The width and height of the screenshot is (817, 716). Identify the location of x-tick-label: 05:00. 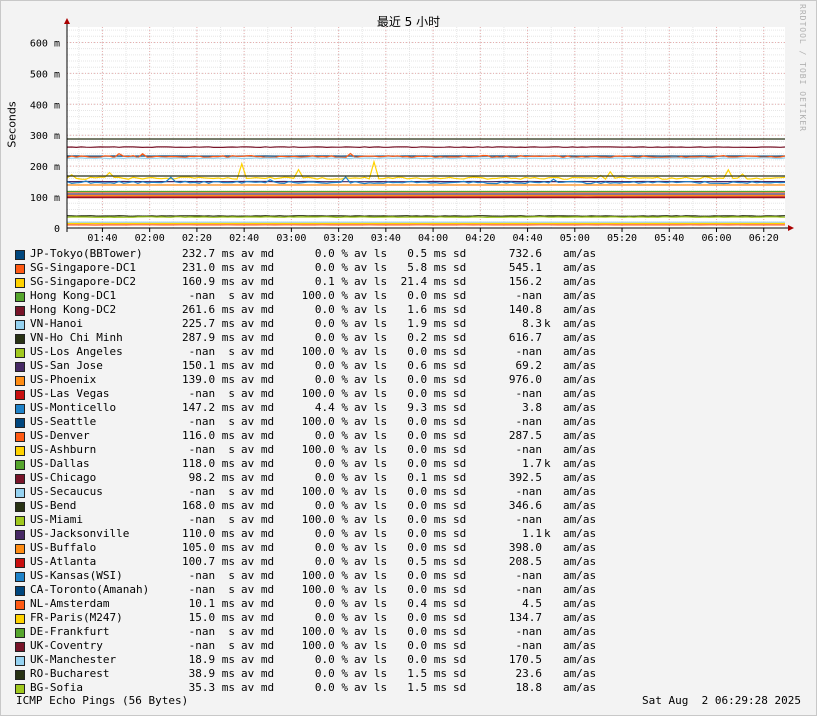
(575, 238).